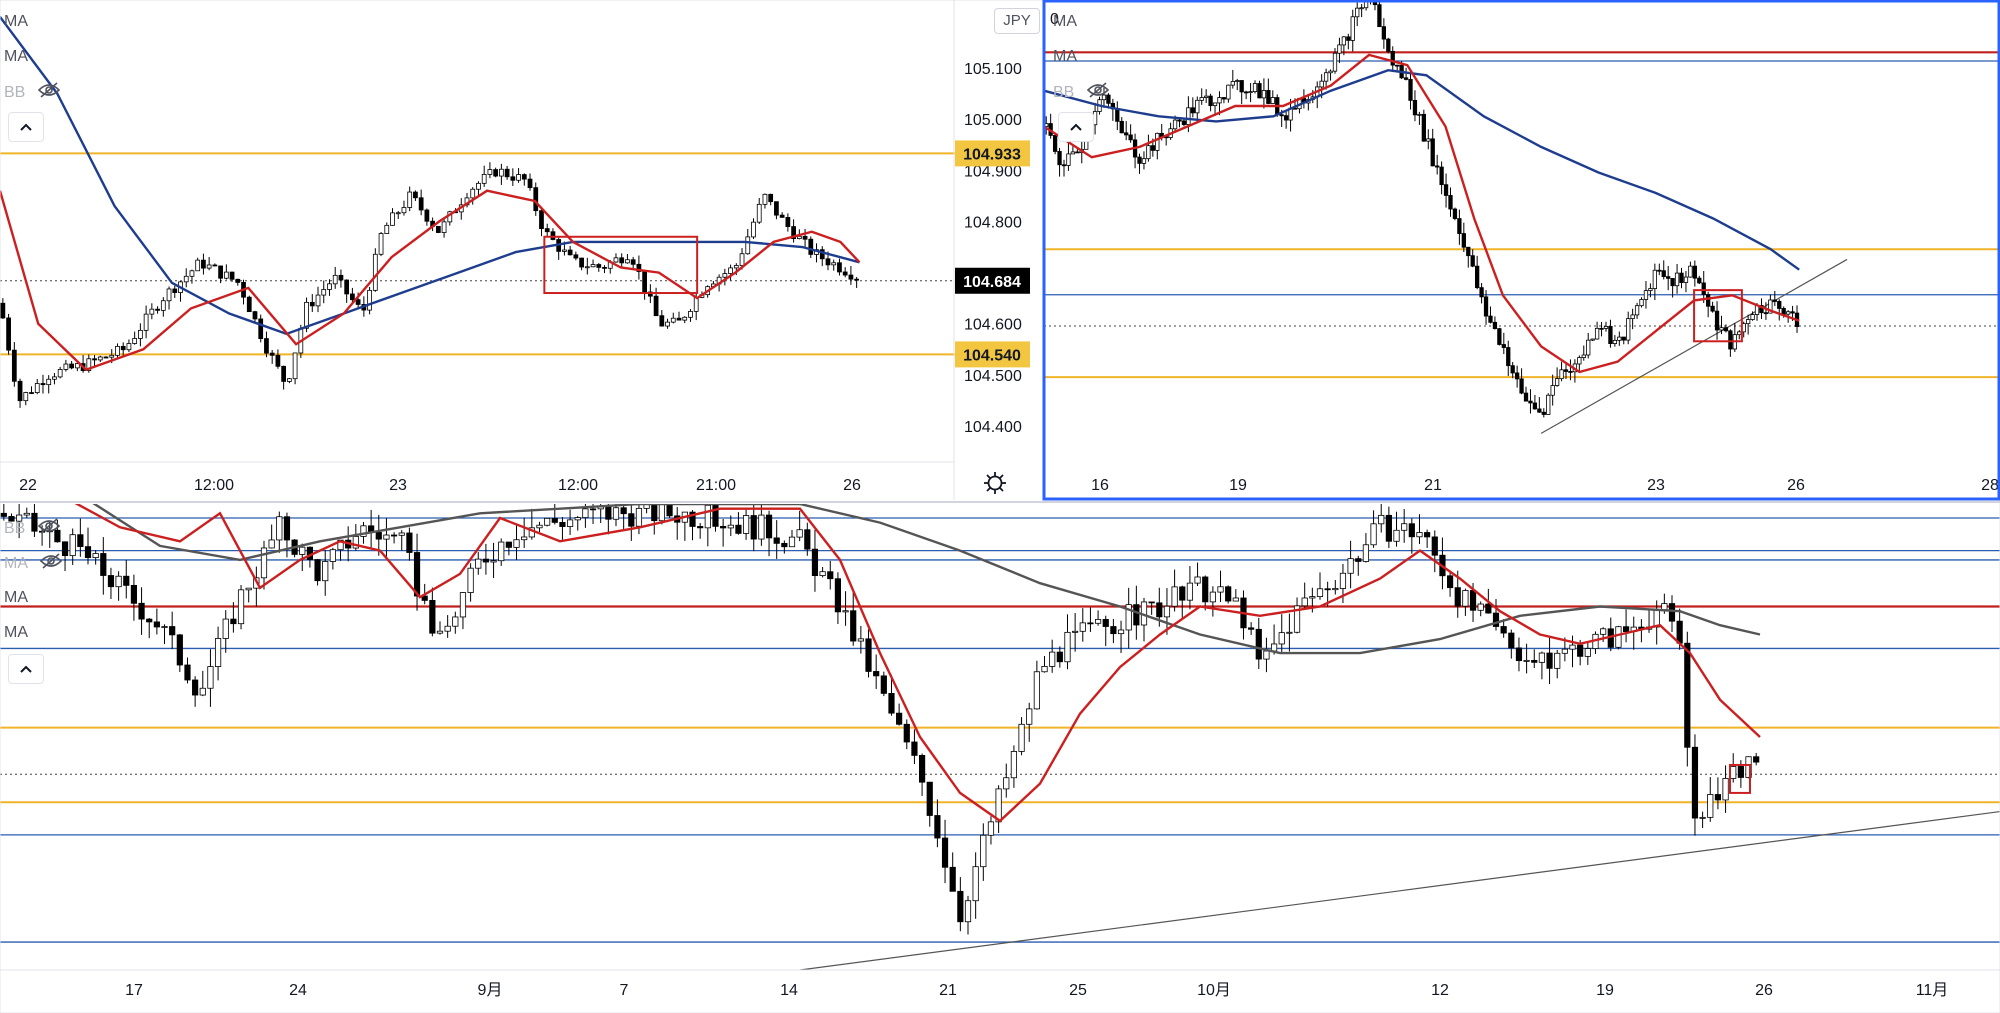  I want to click on time-axis-label: 7, so click(624, 990).